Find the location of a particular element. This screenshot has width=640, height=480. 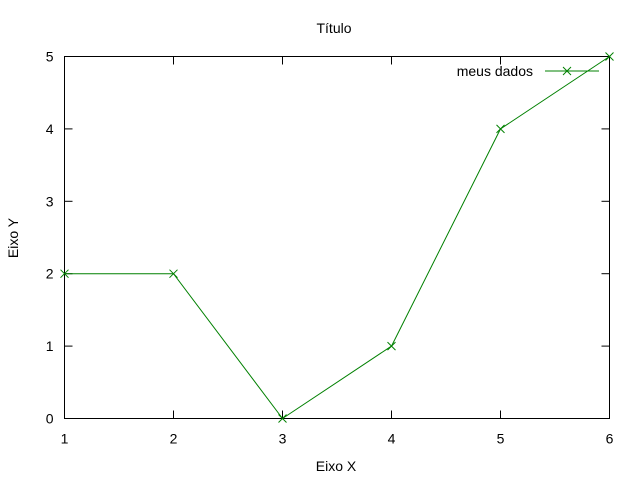

y-tick-label: 5 is located at coordinates (50, 57).